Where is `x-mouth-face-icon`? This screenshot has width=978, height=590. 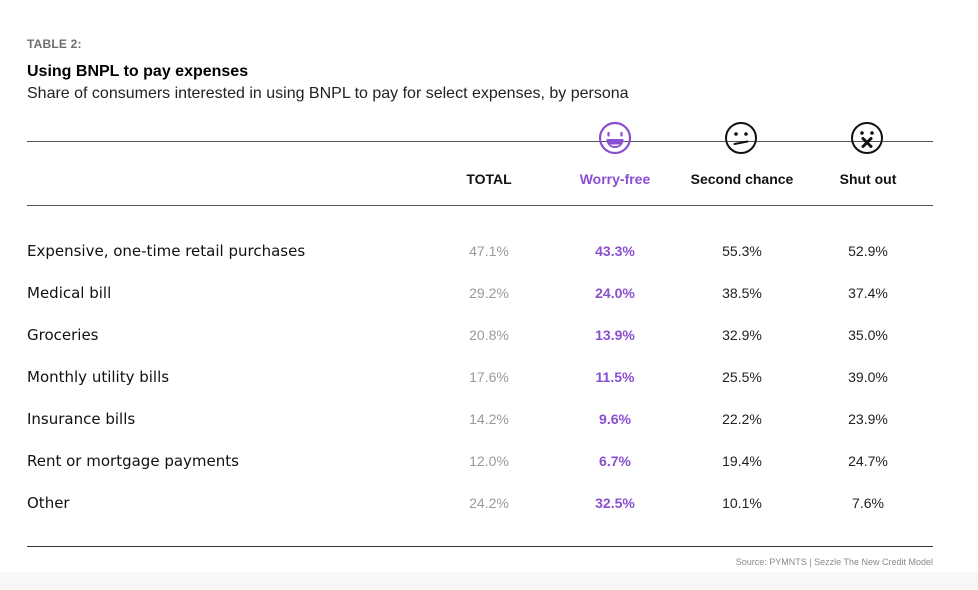
x-mouth-face-icon is located at coordinates (867, 138).